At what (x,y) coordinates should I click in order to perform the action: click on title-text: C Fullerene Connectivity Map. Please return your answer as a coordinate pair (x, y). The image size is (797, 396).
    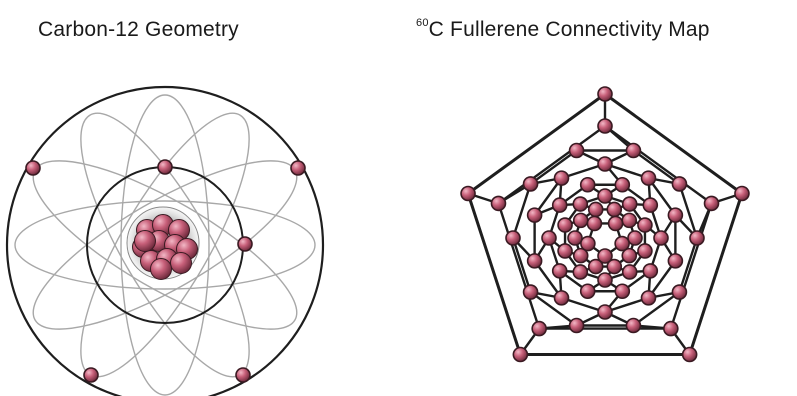
    Looking at the image, I should click on (569, 29).